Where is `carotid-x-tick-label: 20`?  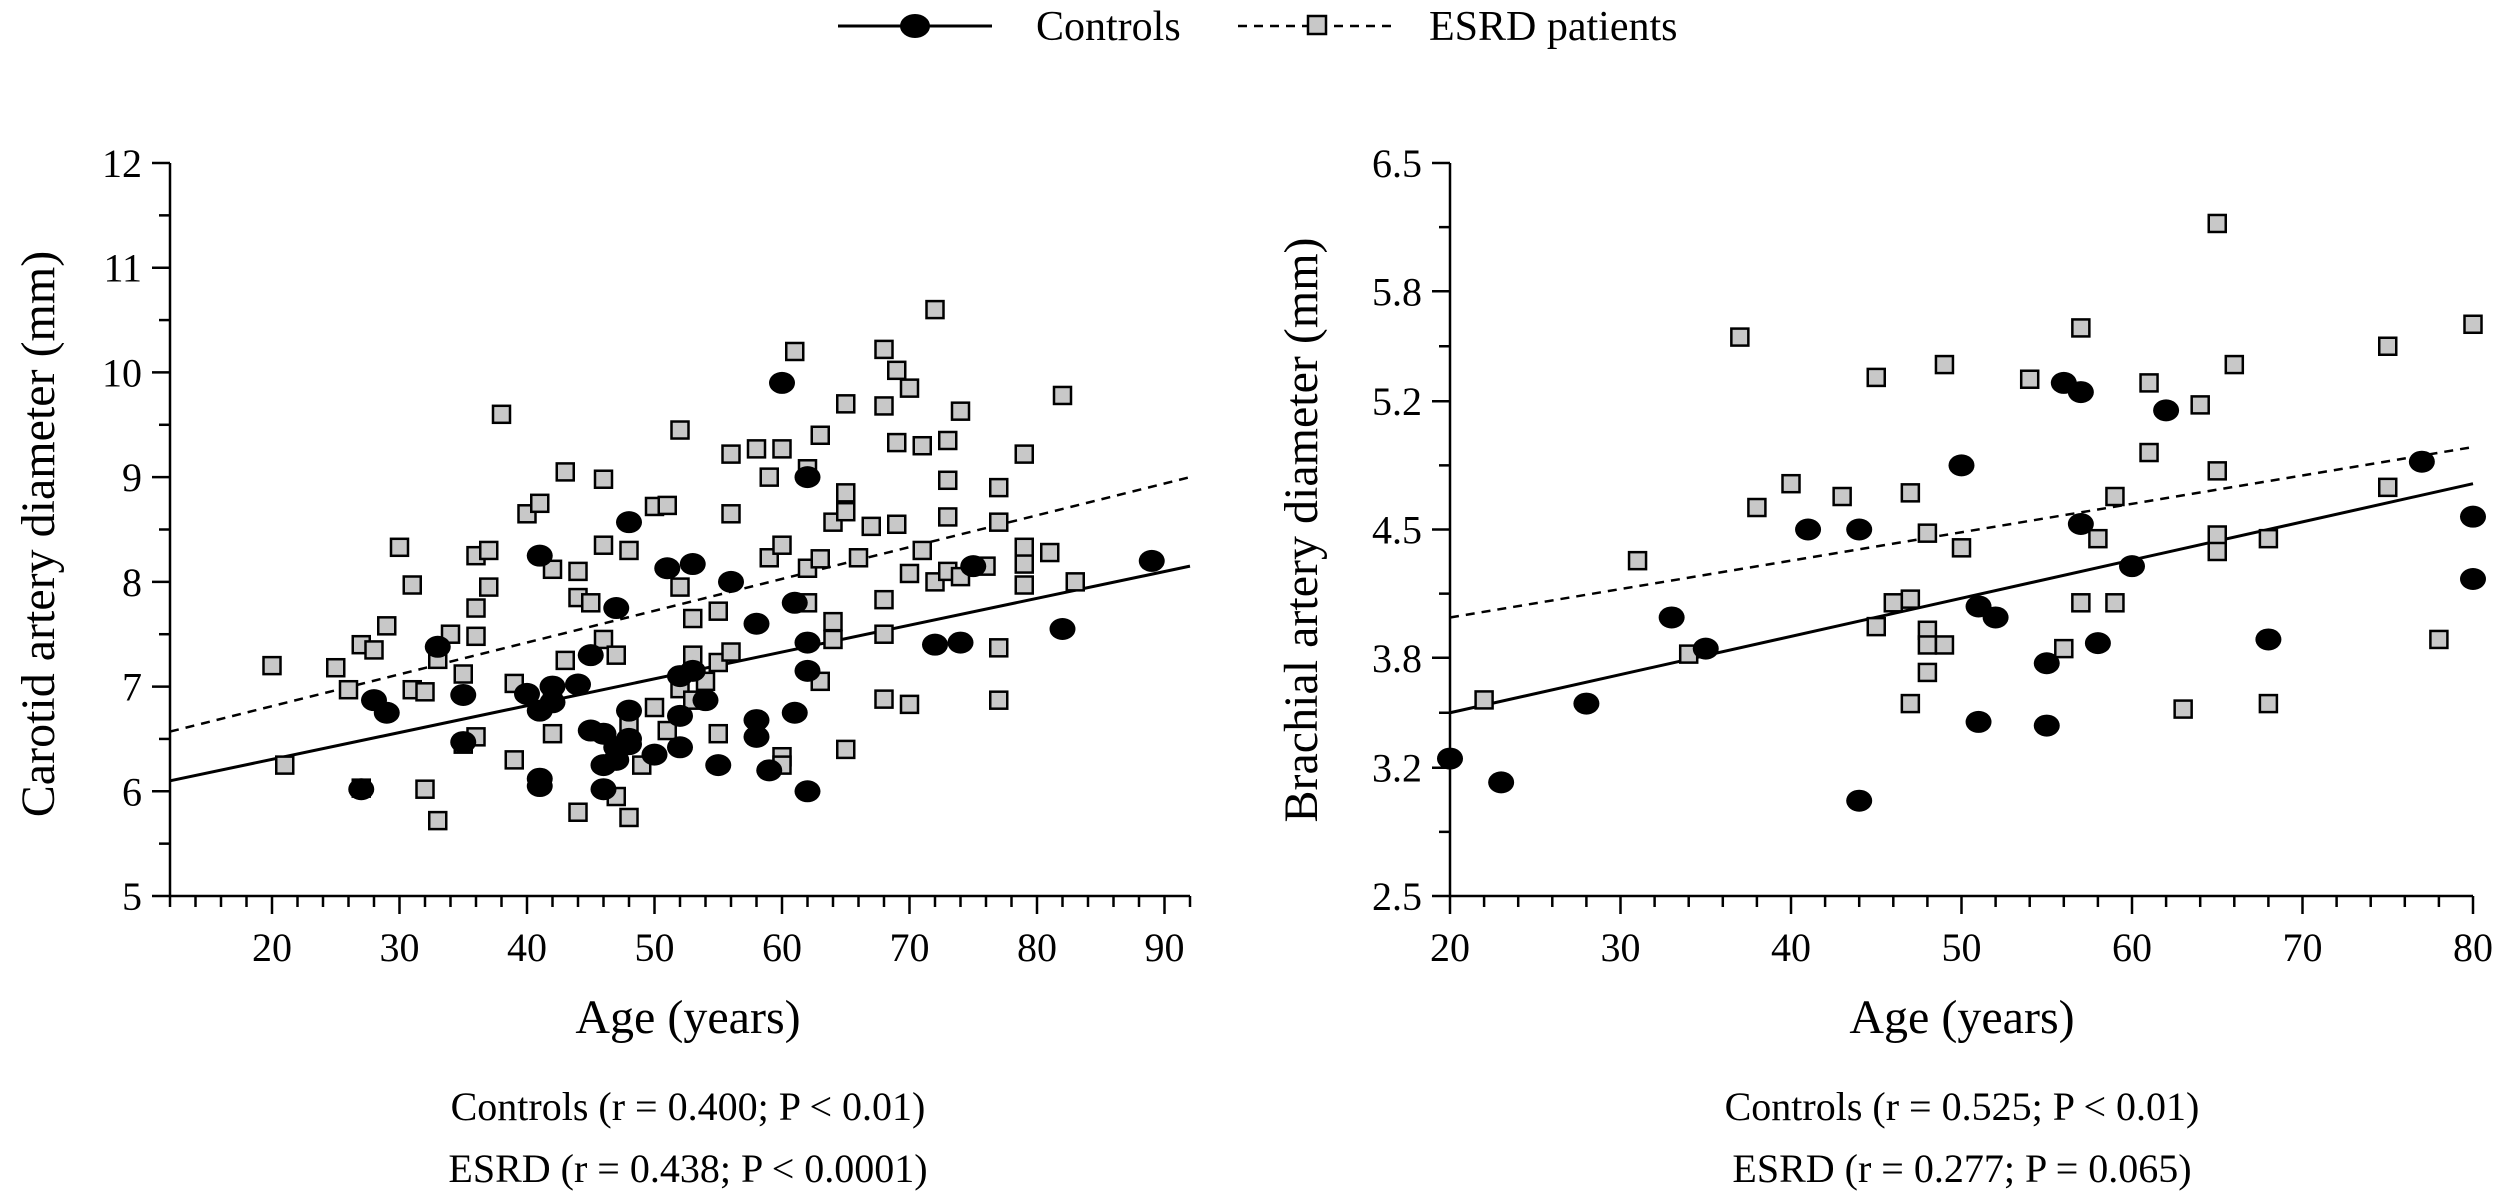
carotid-x-tick-label: 20 is located at coordinates (272, 947).